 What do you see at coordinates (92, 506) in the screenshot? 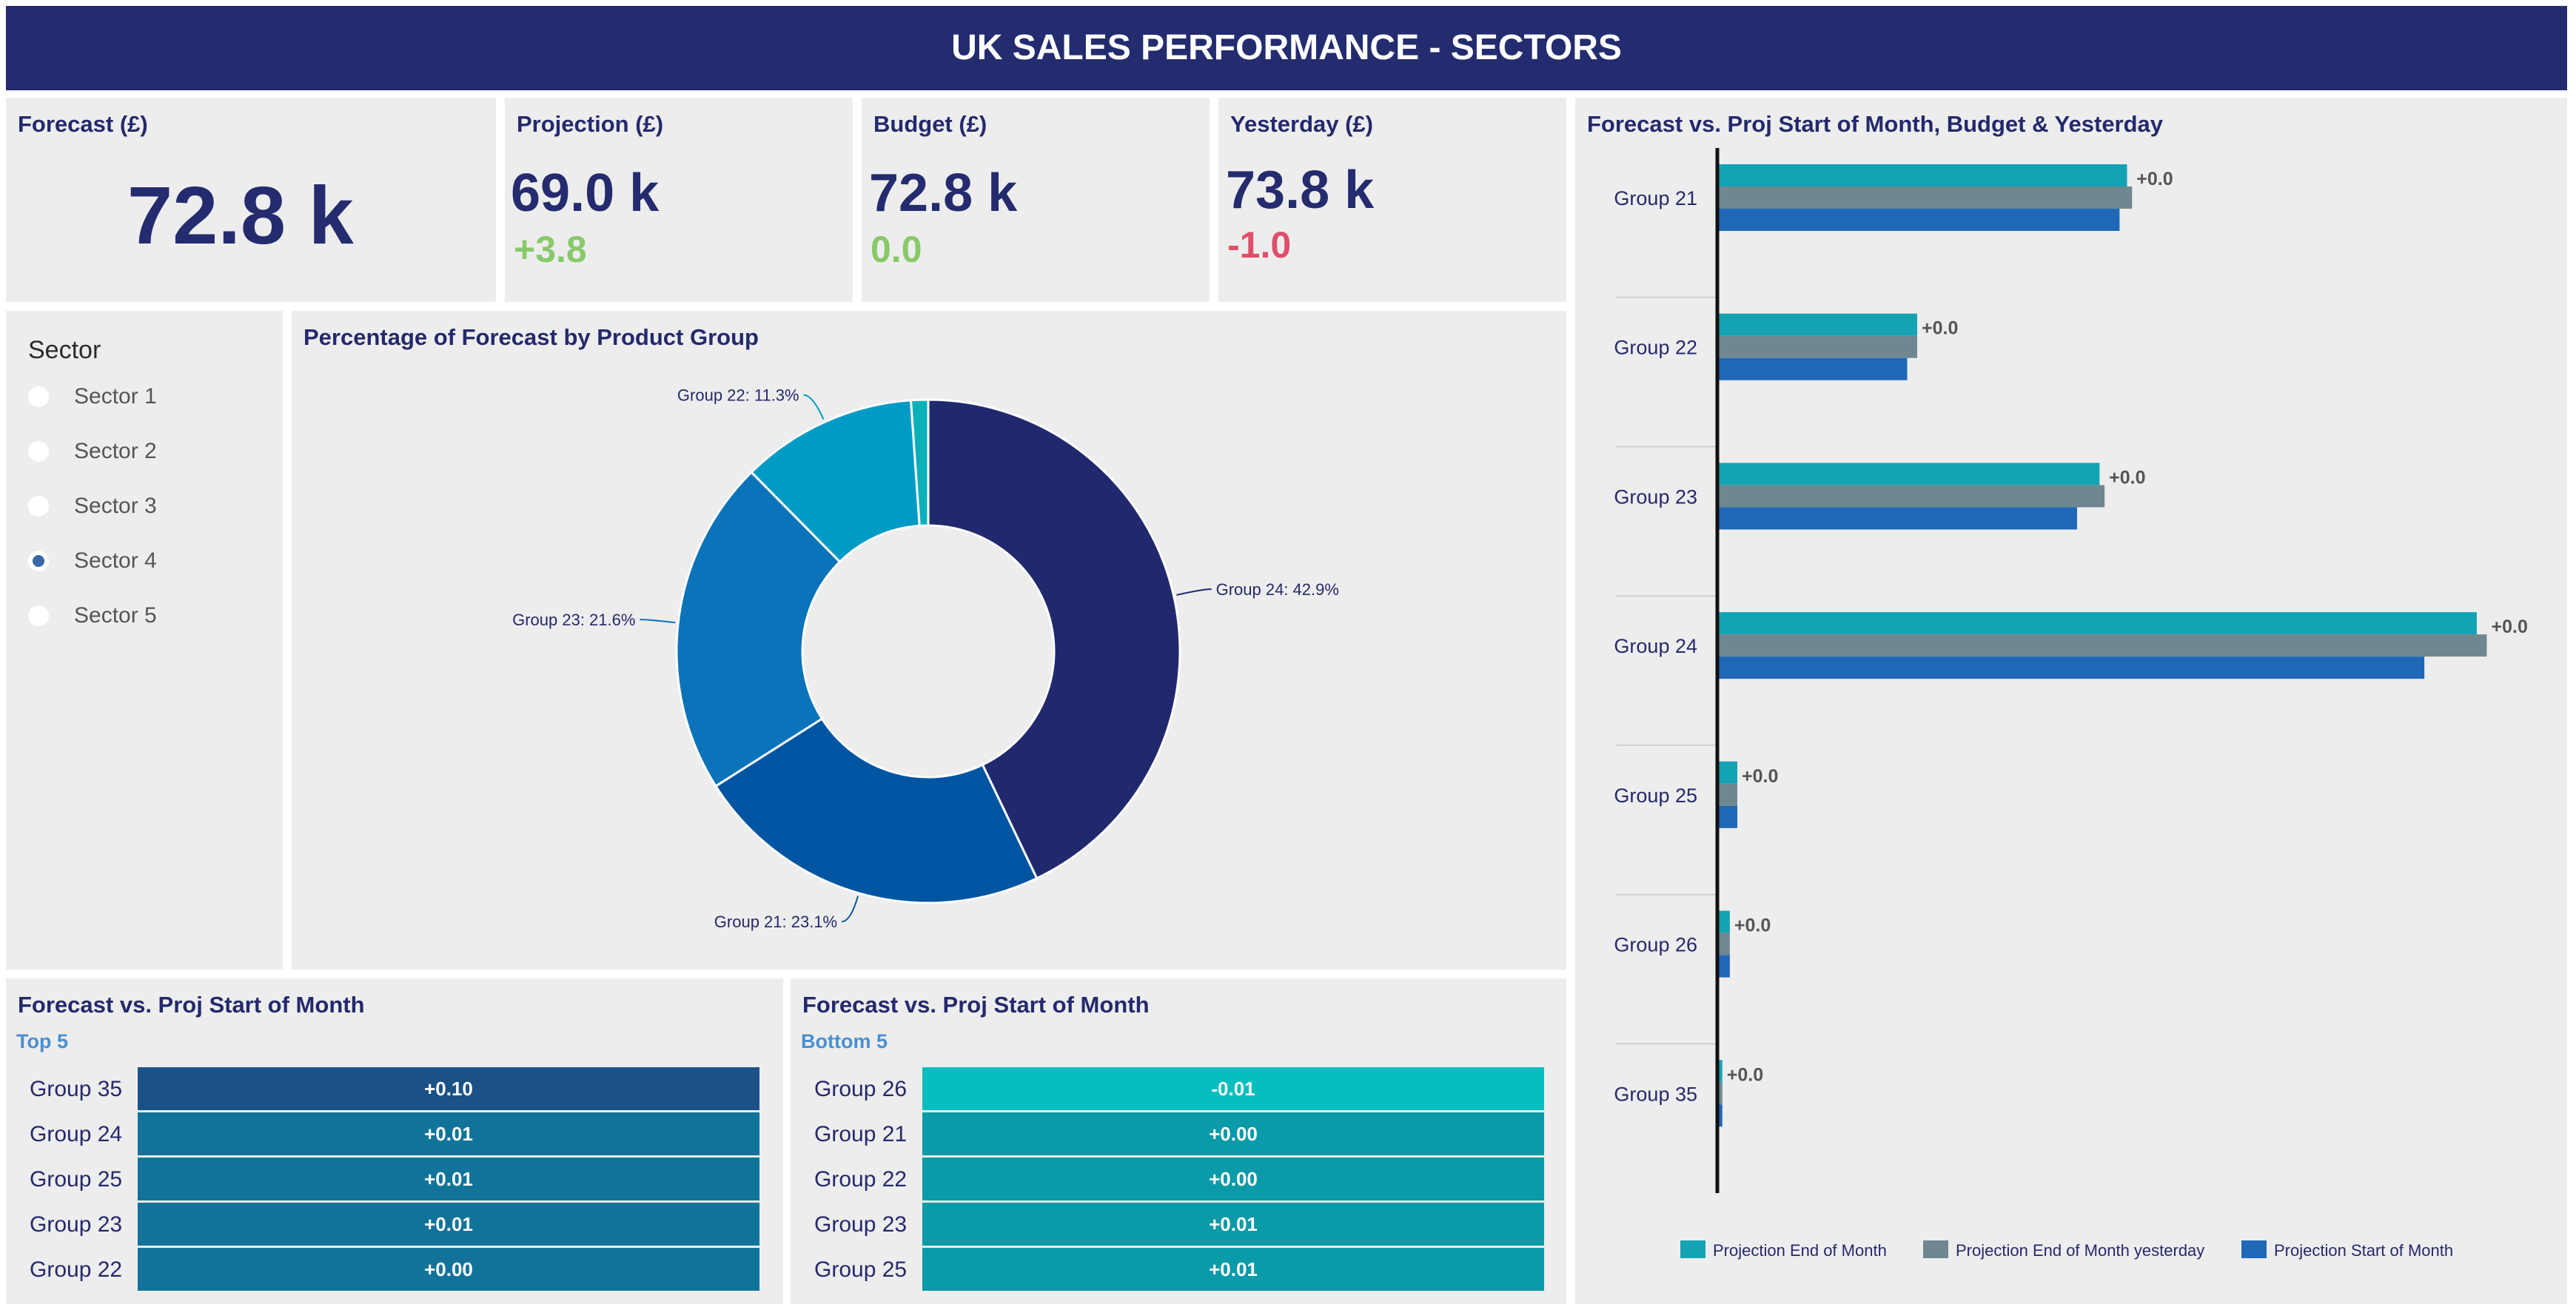
I see `sector-option-3: Sector 3` at bounding box center [92, 506].